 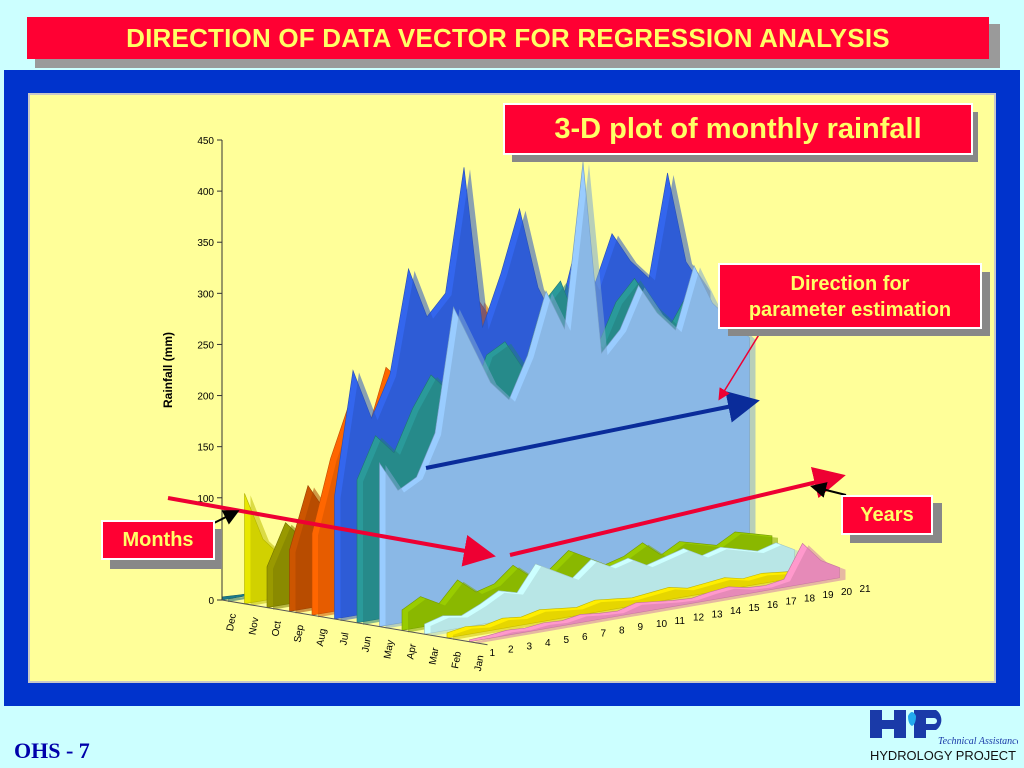 I want to click on y-tick-label: 350, so click(x=205, y=243).